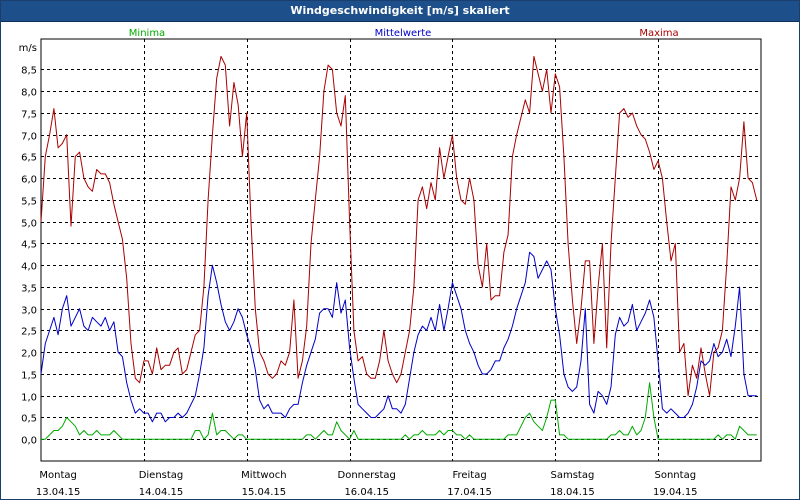  I want to click on legend-minima: Minima, so click(147, 33).